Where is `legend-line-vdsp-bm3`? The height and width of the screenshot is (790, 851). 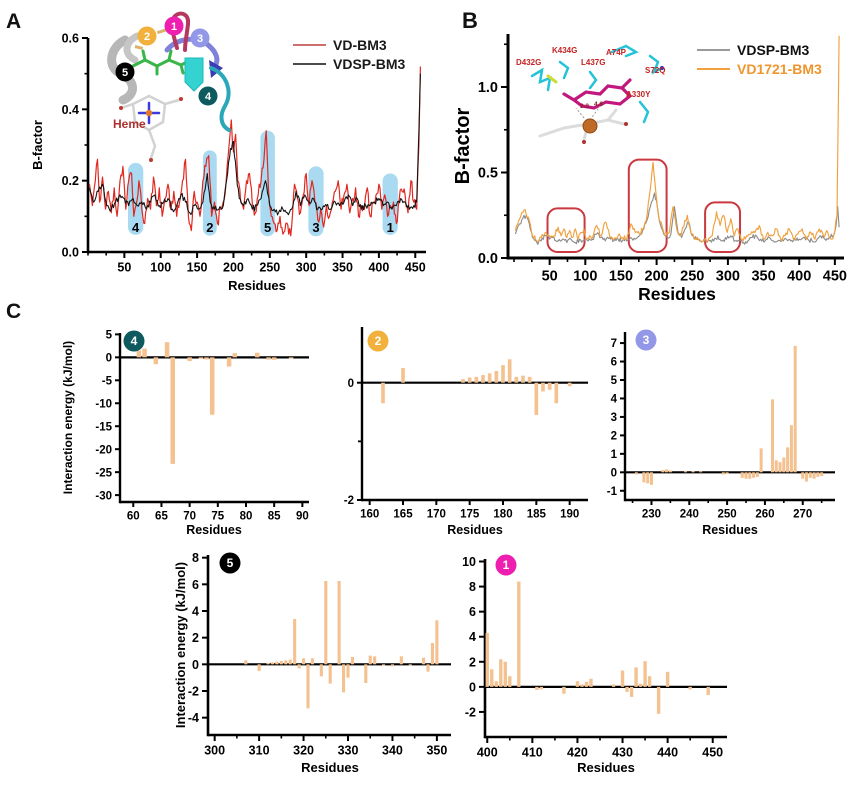
legend-line-vdsp-bm3 is located at coordinates (309, 63).